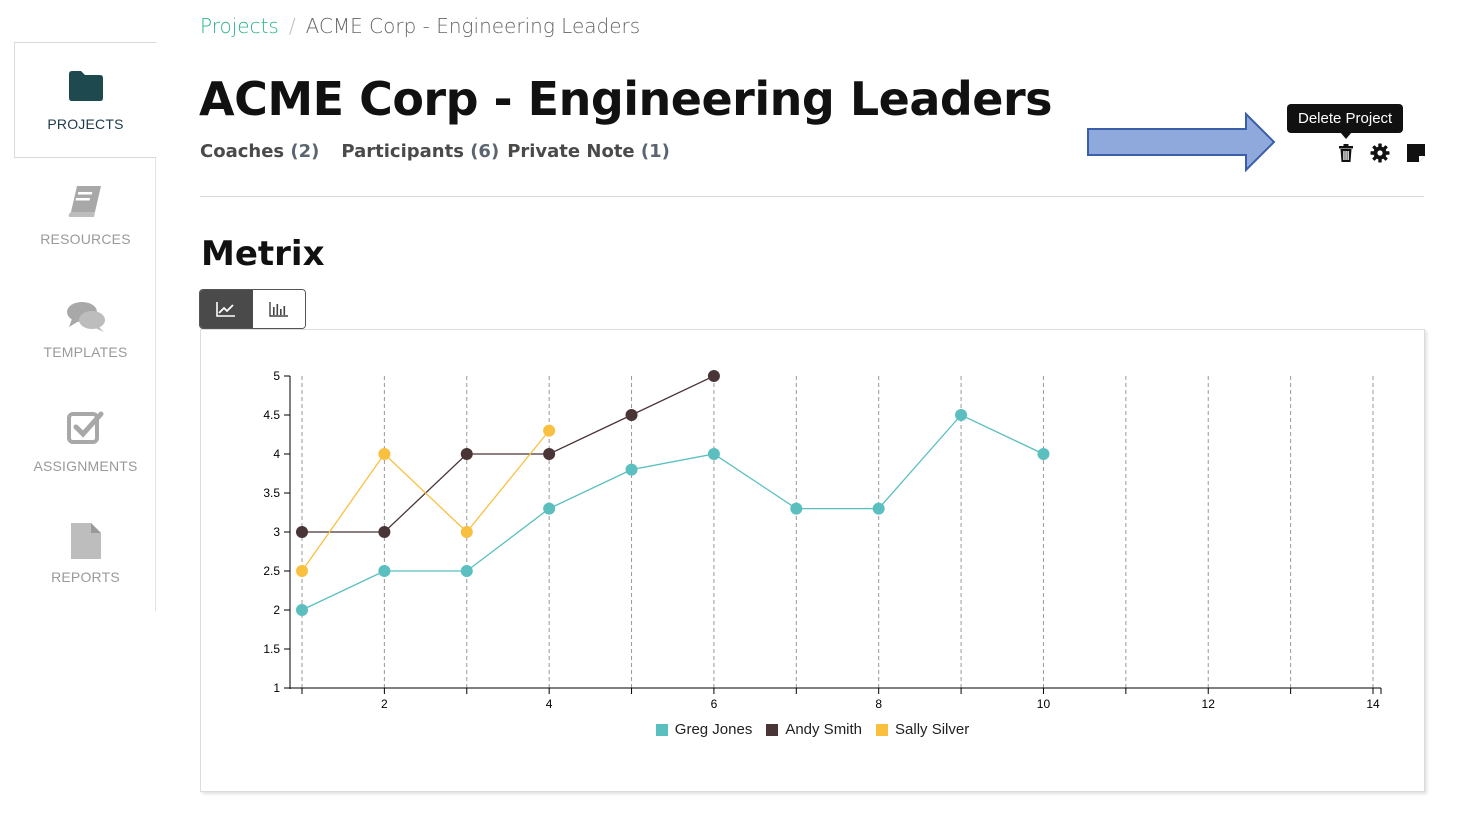  I want to click on chart-view-toggle, so click(252, 309).